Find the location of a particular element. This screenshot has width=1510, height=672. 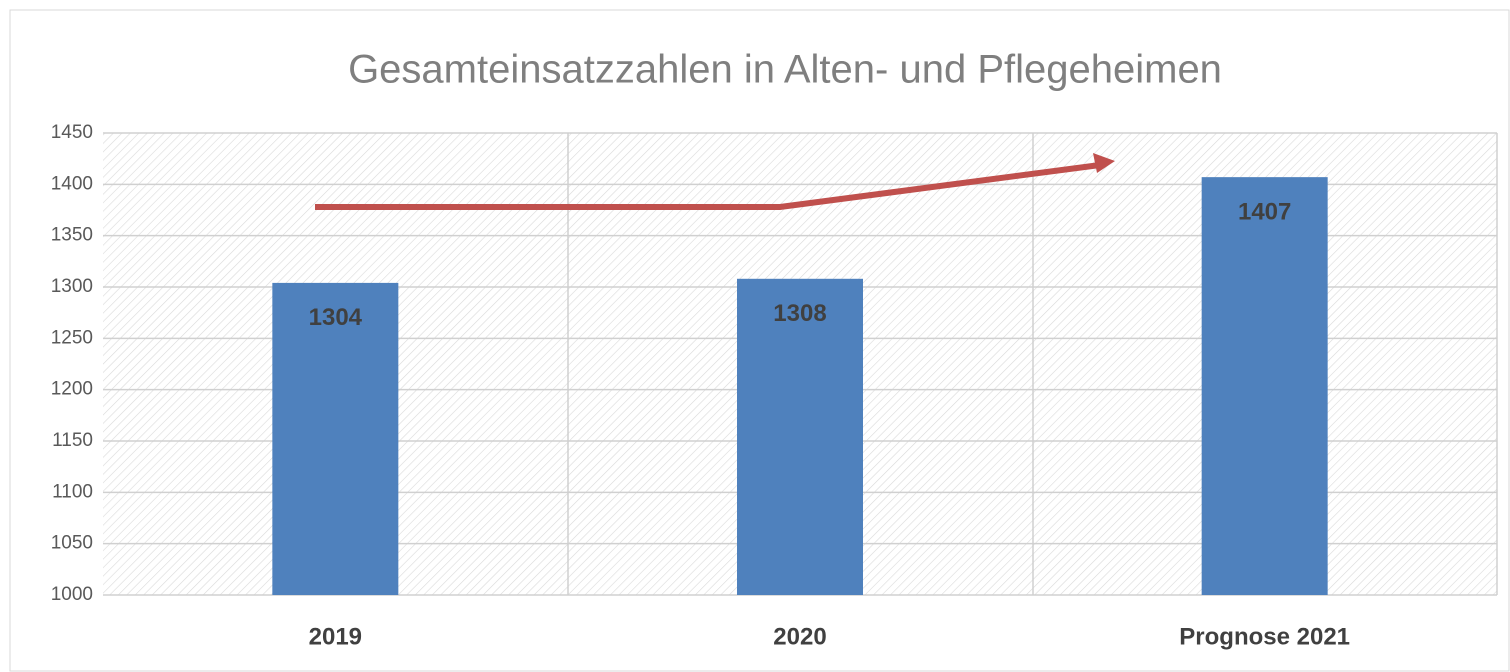

y-tick-label: 1100 is located at coordinates (72, 491).